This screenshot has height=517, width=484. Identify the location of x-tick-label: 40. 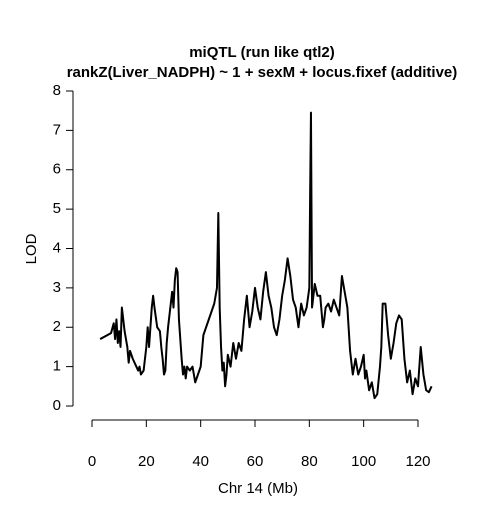
(200, 461).